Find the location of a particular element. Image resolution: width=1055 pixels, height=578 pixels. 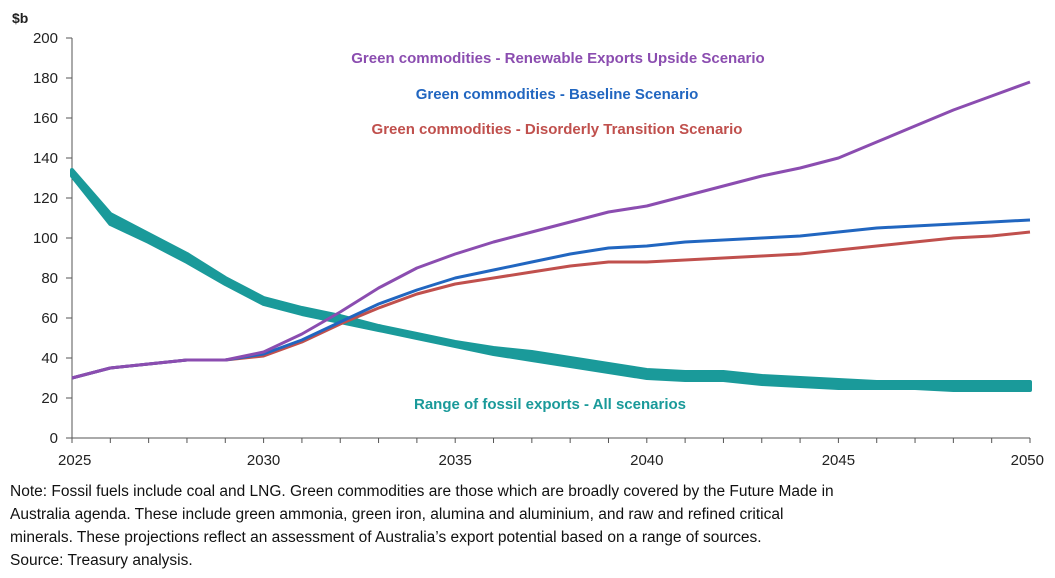

y-tick-label: 20 is located at coordinates (49, 398).